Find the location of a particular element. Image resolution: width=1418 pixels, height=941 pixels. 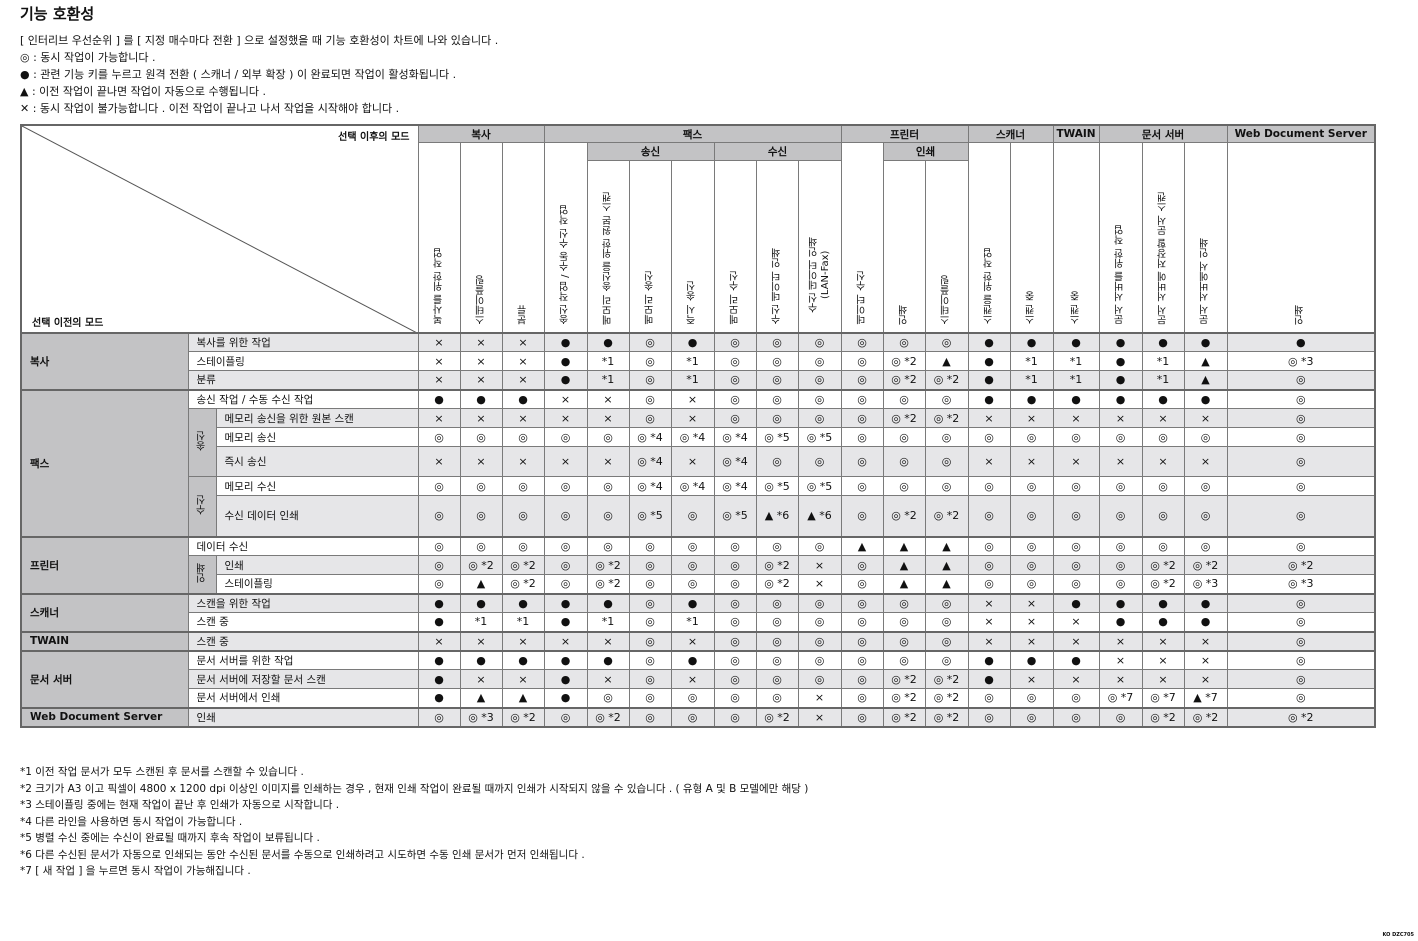

row-label: 문서 서버에 저장할 문서 스캔 is located at coordinates (303, 679).